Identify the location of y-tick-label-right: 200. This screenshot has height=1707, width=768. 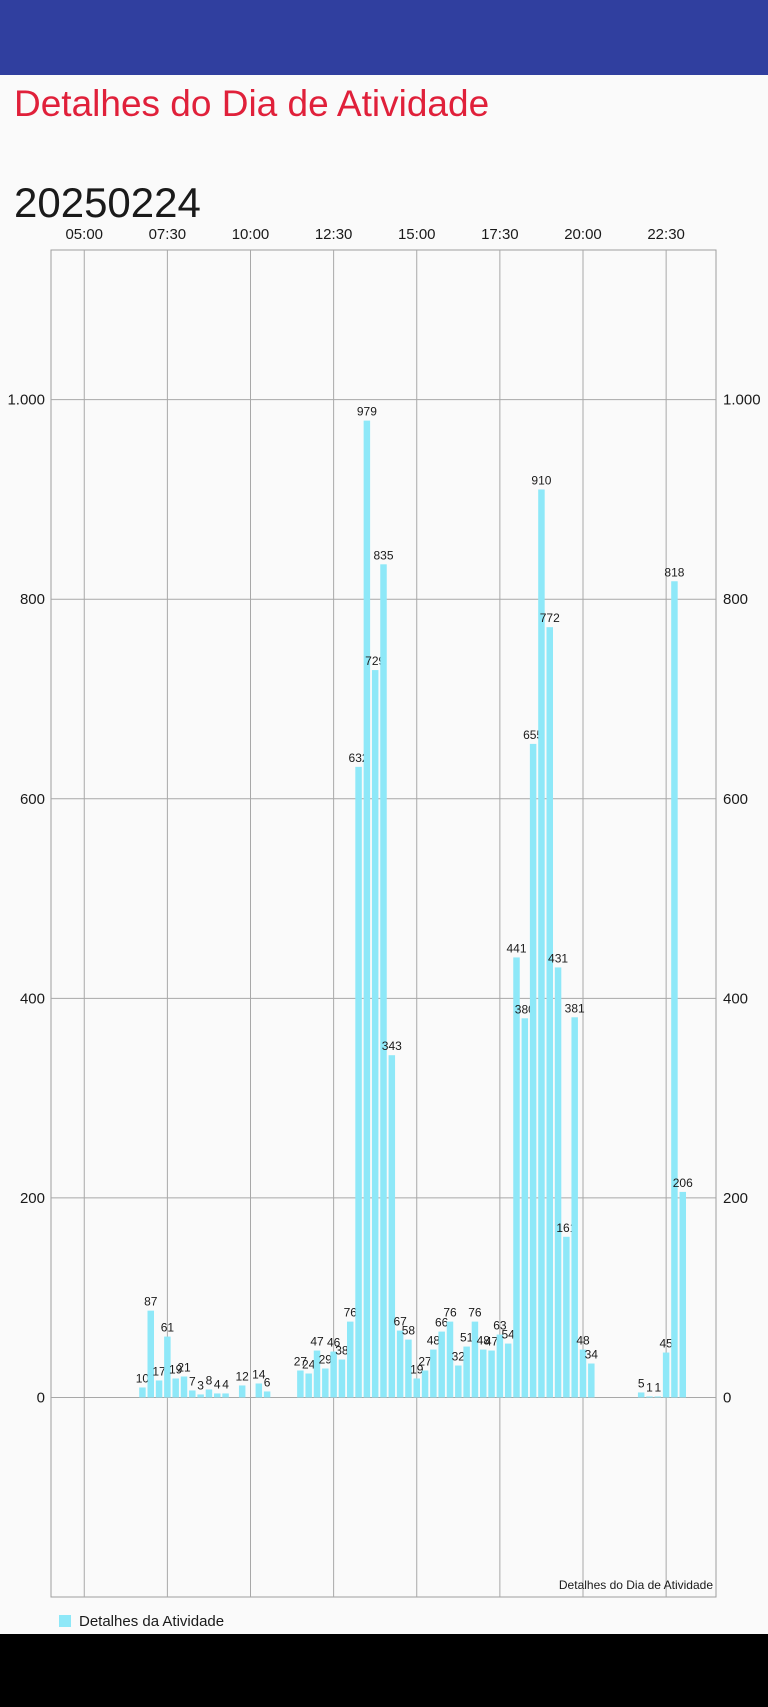
(735, 1198).